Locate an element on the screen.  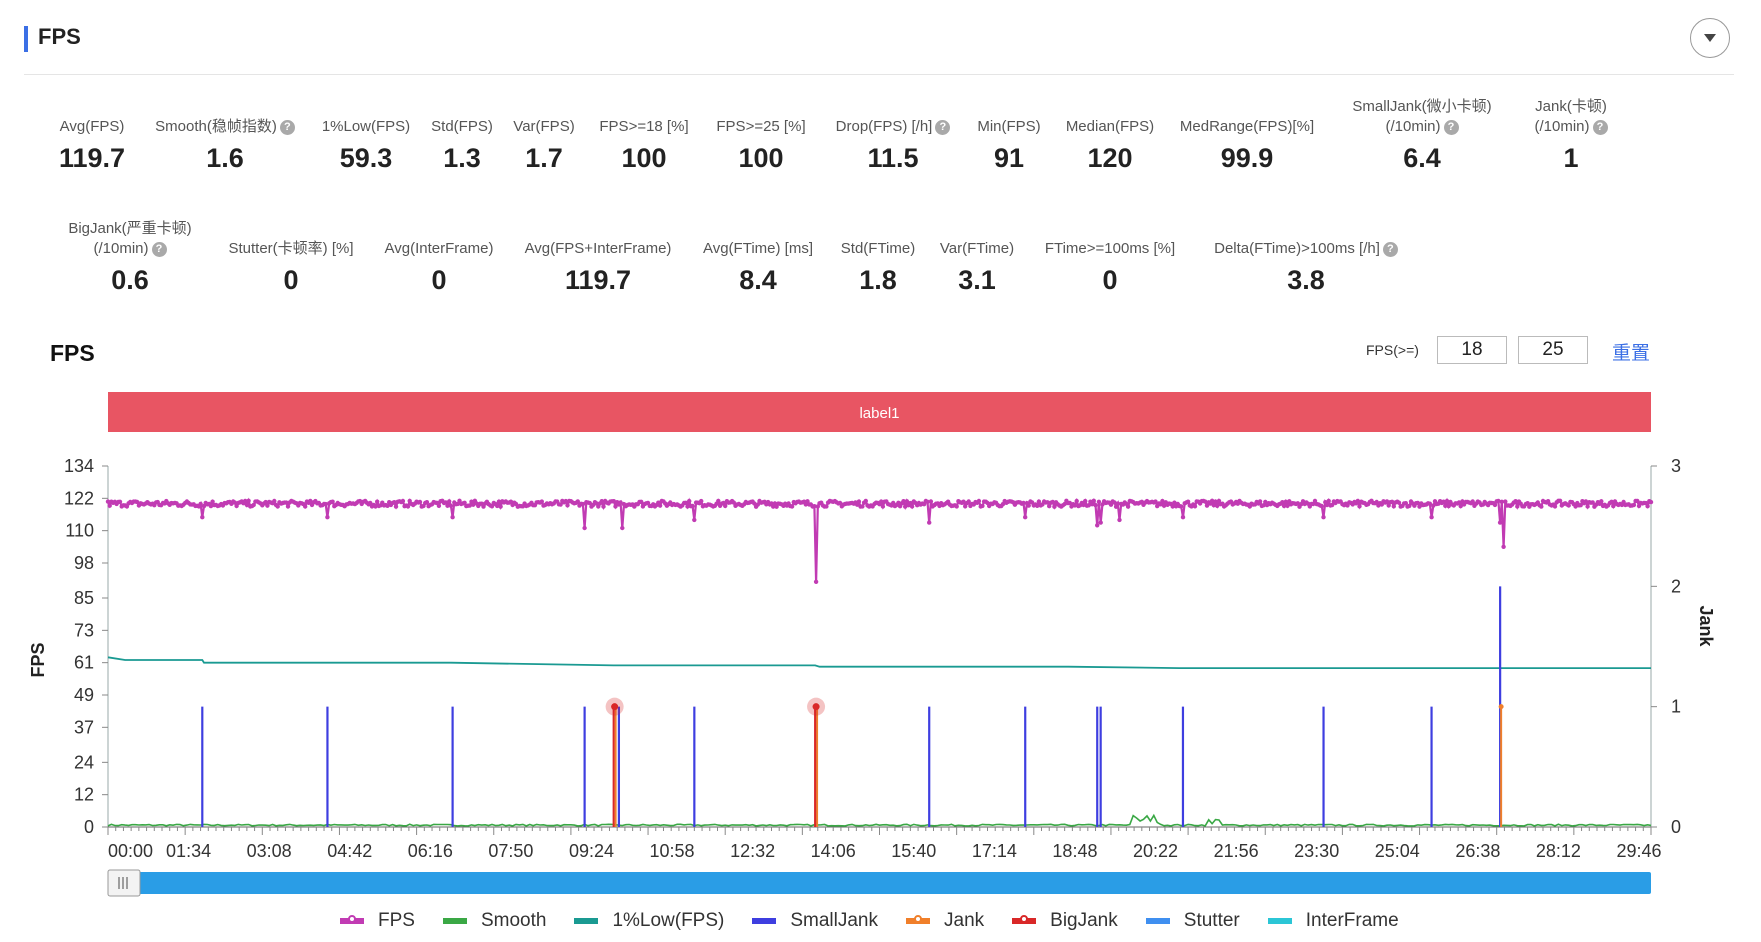
metric-label-text: Median(FPS) is located at coordinates (1110, 126).